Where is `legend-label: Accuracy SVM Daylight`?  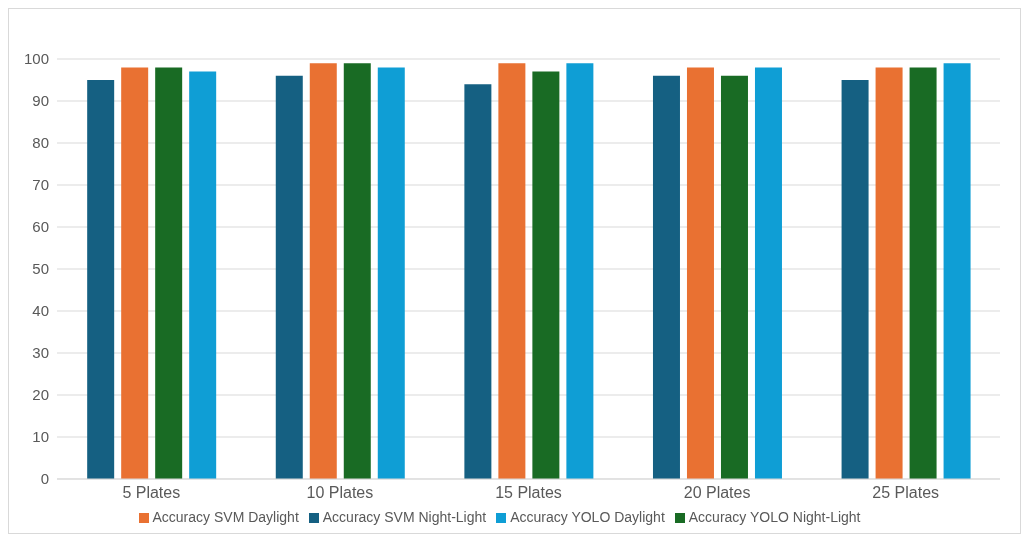
legend-label: Accuracy SVM Daylight is located at coordinates (225, 517).